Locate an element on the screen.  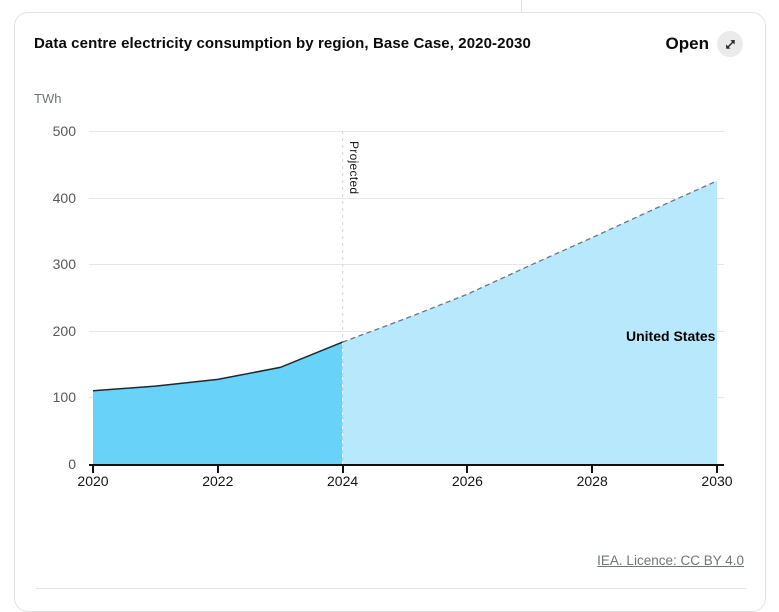
page-divider-artifact is located at coordinates (521, 6).